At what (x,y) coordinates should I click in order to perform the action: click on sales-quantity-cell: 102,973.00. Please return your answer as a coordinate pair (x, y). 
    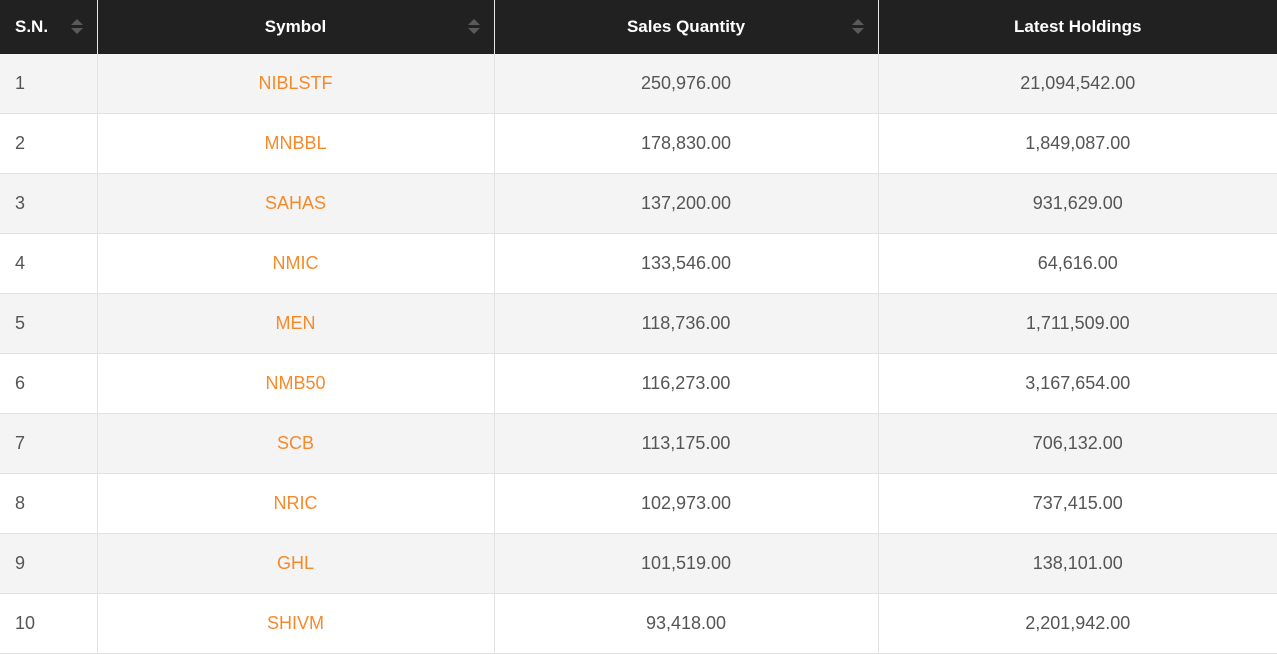
    Looking at the image, I should click on (686, 503).